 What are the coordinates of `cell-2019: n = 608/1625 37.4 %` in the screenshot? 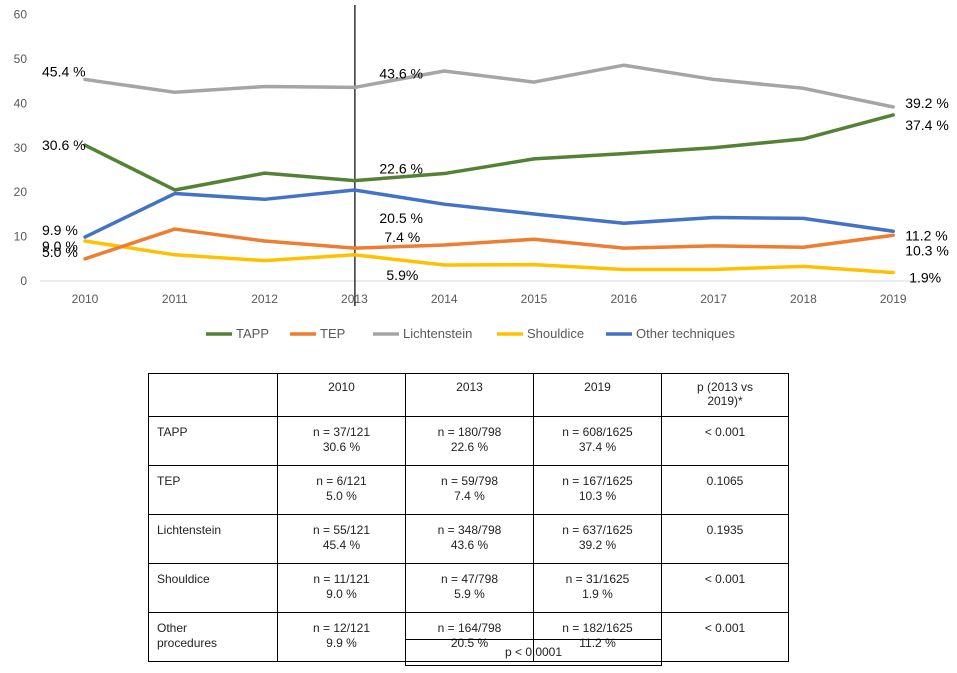 It's located at (597, 441).